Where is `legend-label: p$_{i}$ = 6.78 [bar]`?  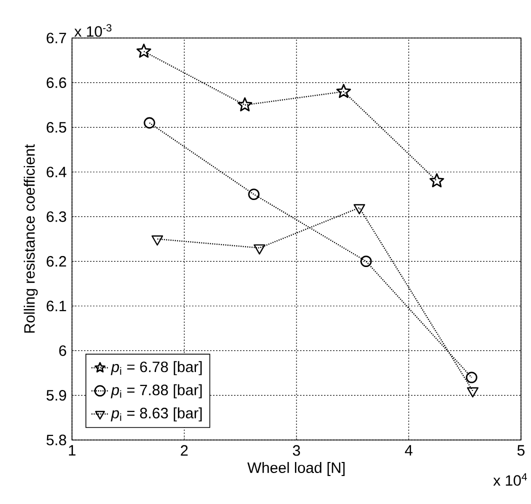
legend-label: p$_{i}$ = 6.78 [bar] is located at coordinates (156, 368).